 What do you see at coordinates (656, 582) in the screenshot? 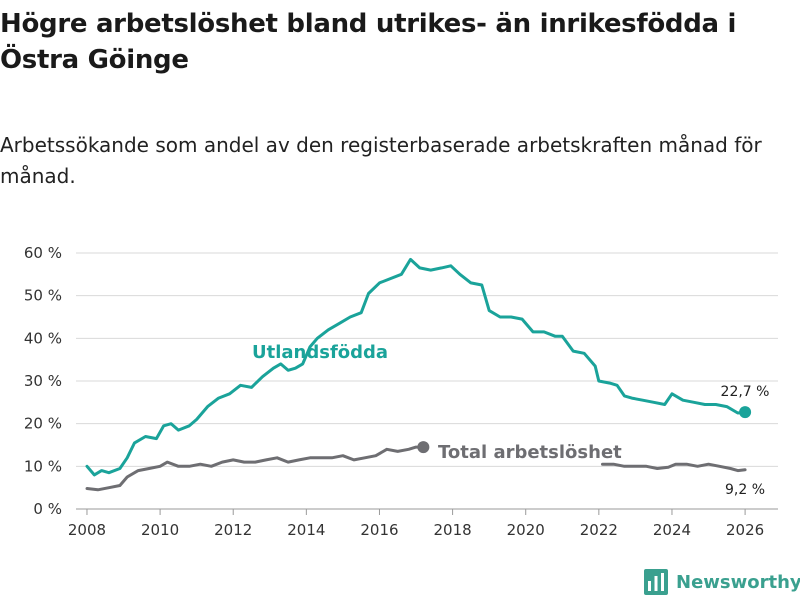
I see `bar-chart-icon` at bounding box center [656, 582].